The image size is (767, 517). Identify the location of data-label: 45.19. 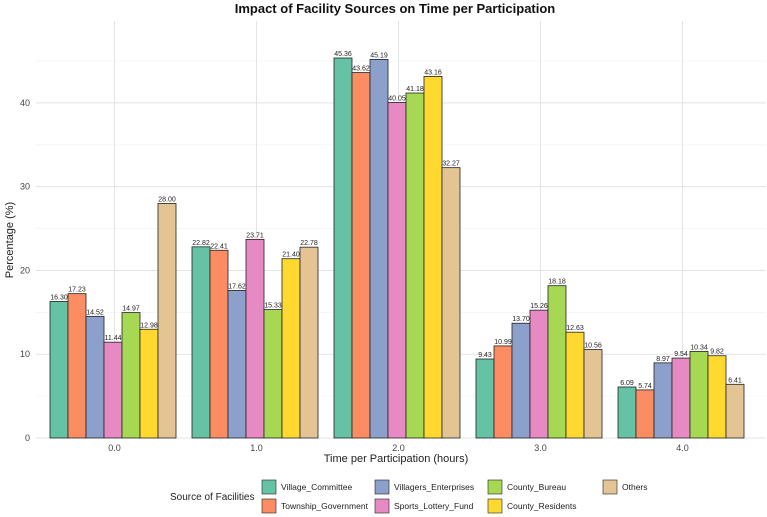
(379, 55).